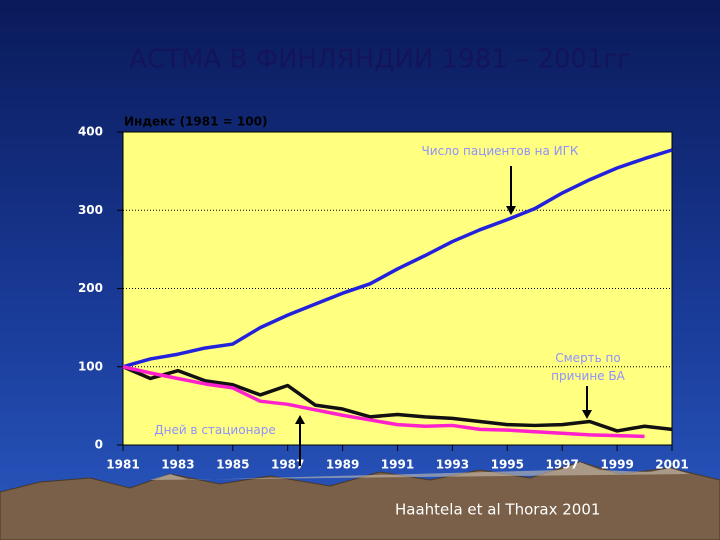  I want to click on y-tick-label: 400, so click(90, 132).